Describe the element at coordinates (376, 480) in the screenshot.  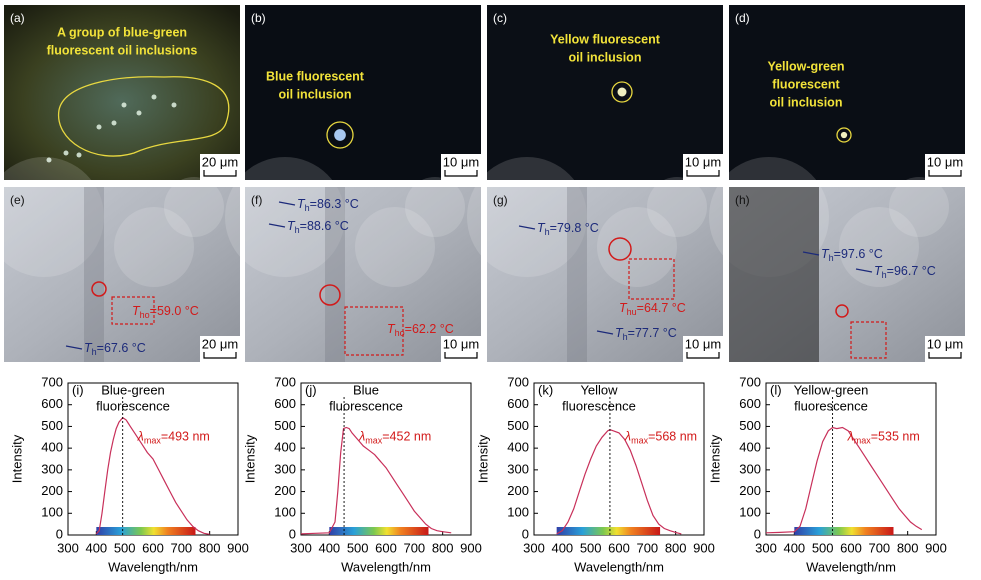
I see `spectrum-line` at that location.